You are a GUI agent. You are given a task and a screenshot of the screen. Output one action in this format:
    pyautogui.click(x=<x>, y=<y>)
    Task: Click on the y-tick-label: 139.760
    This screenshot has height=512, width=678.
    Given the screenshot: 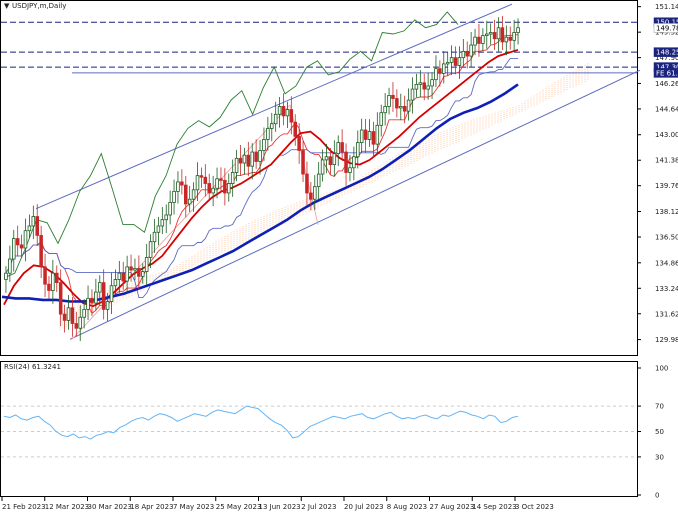 What is the action you would take?
    pyautogui.click(x=666, y=186)
    